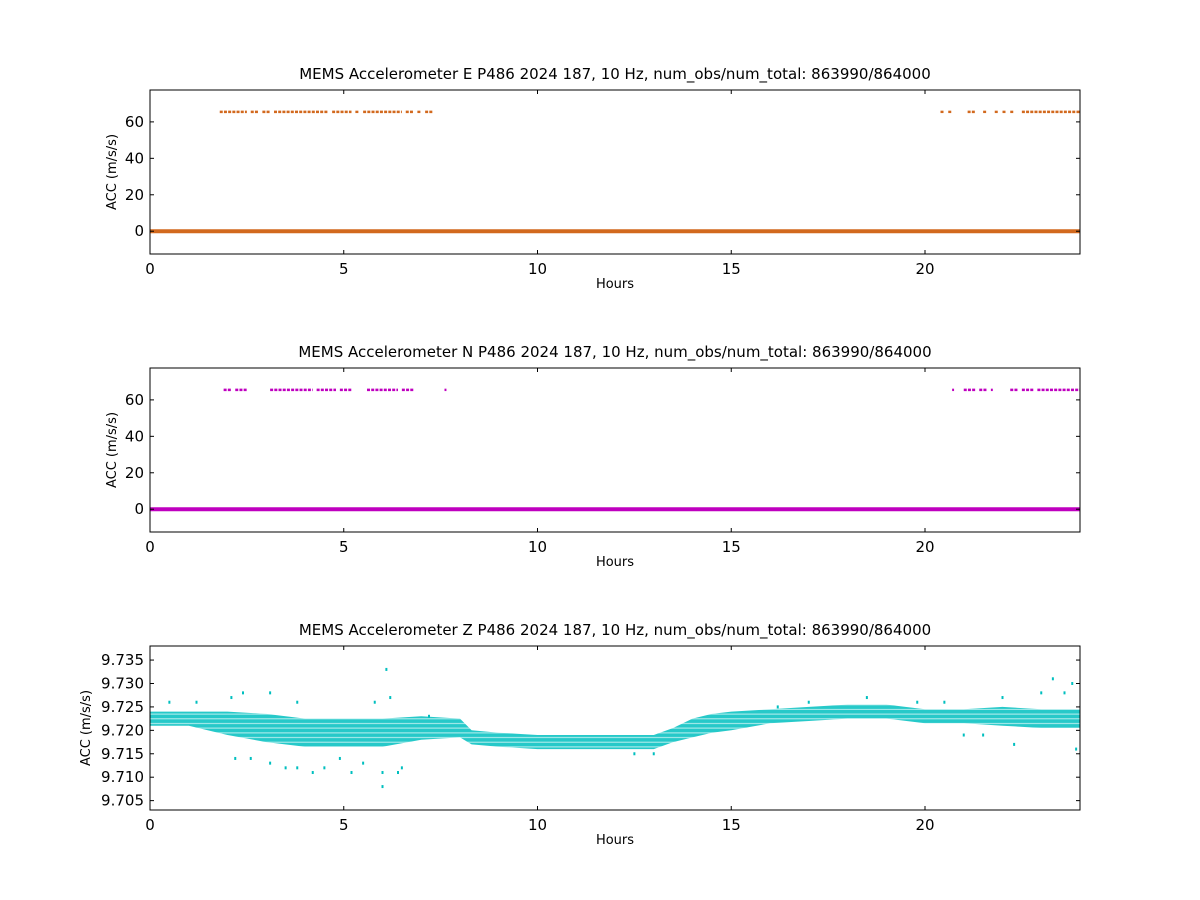 Image resolution: width=1200 pixels, height=900 pixels. I want to click on y-ticks: 9.705 9.710 9.715 9.720 9.725 9.730 9.735, so click(590, 730).